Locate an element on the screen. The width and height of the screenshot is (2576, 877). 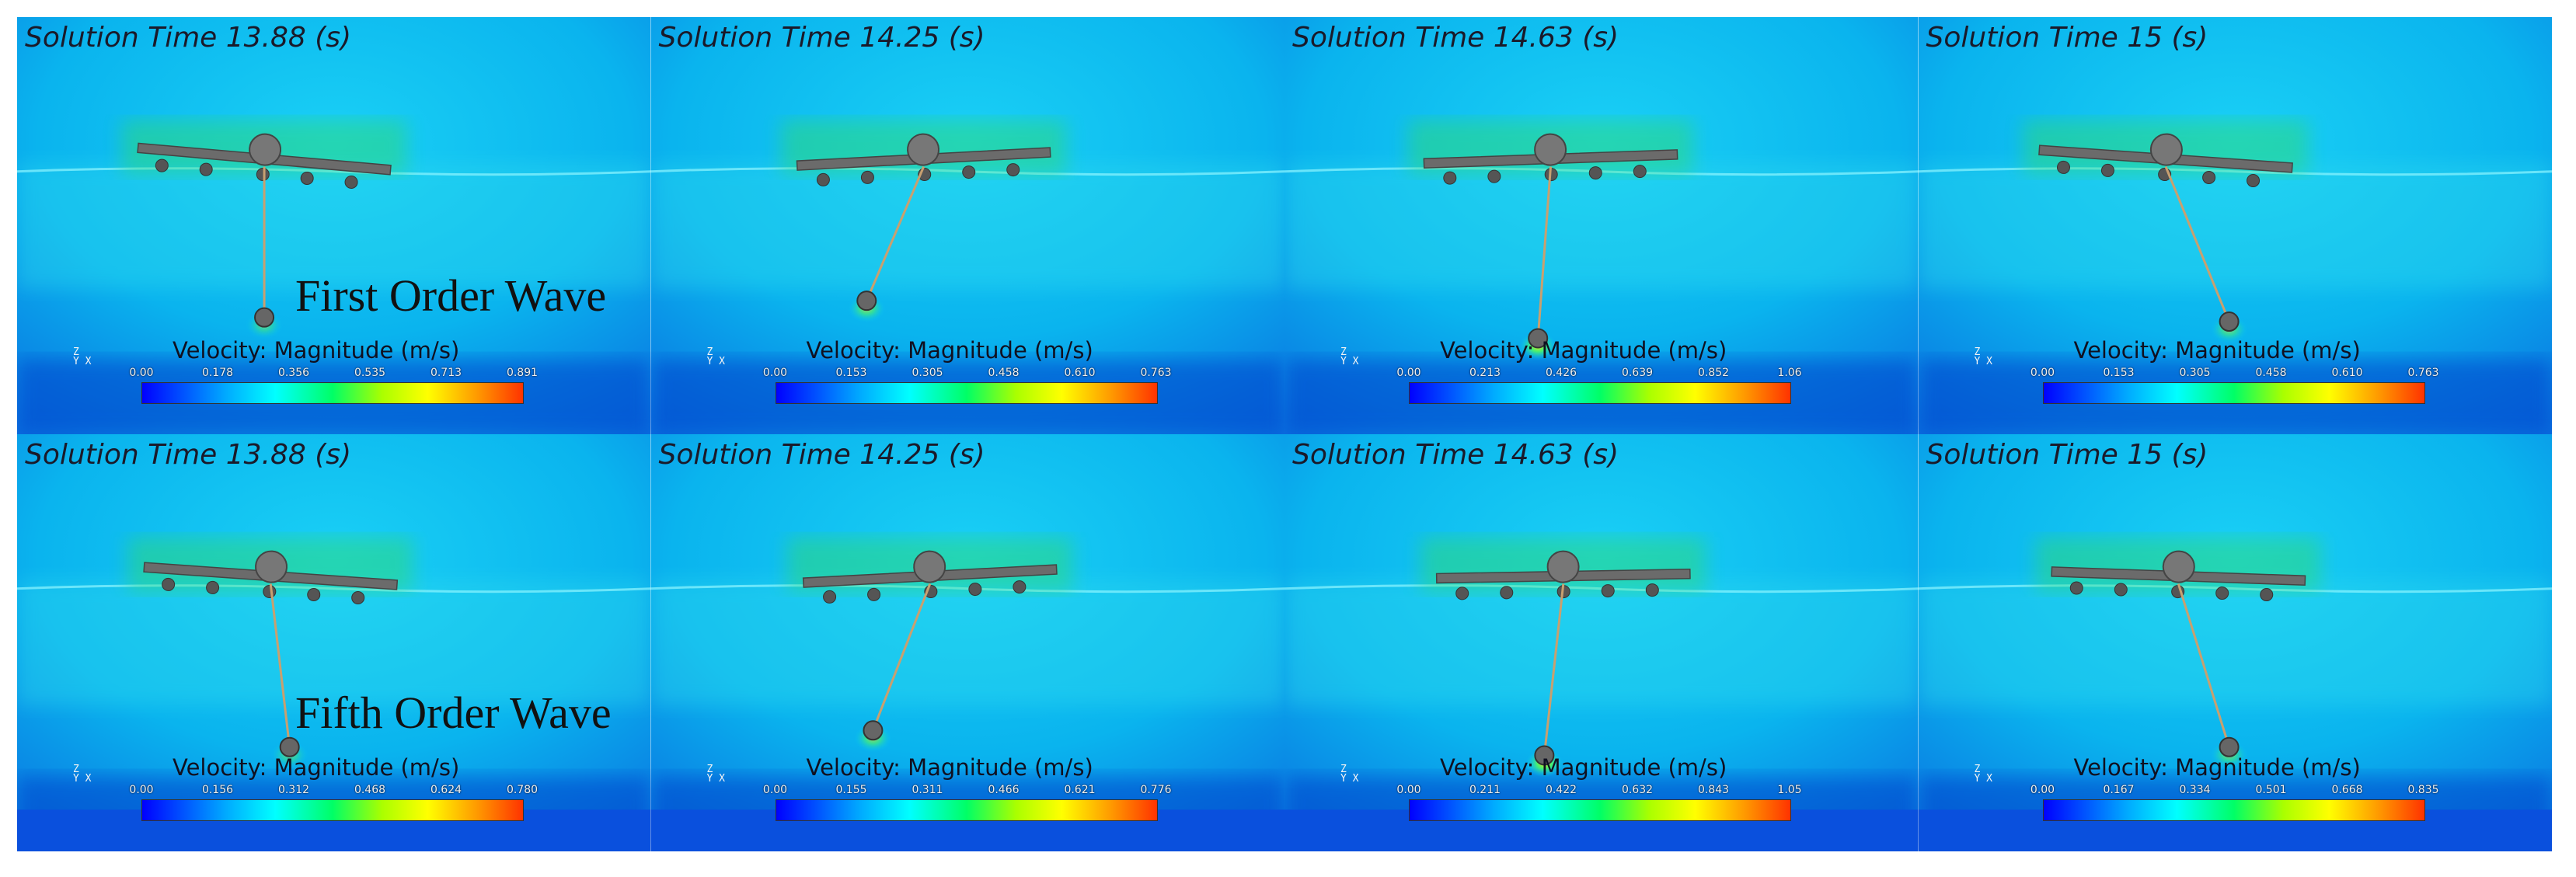
colorbar-tick-label: 0.852 is located at coordinates (1713, 373).